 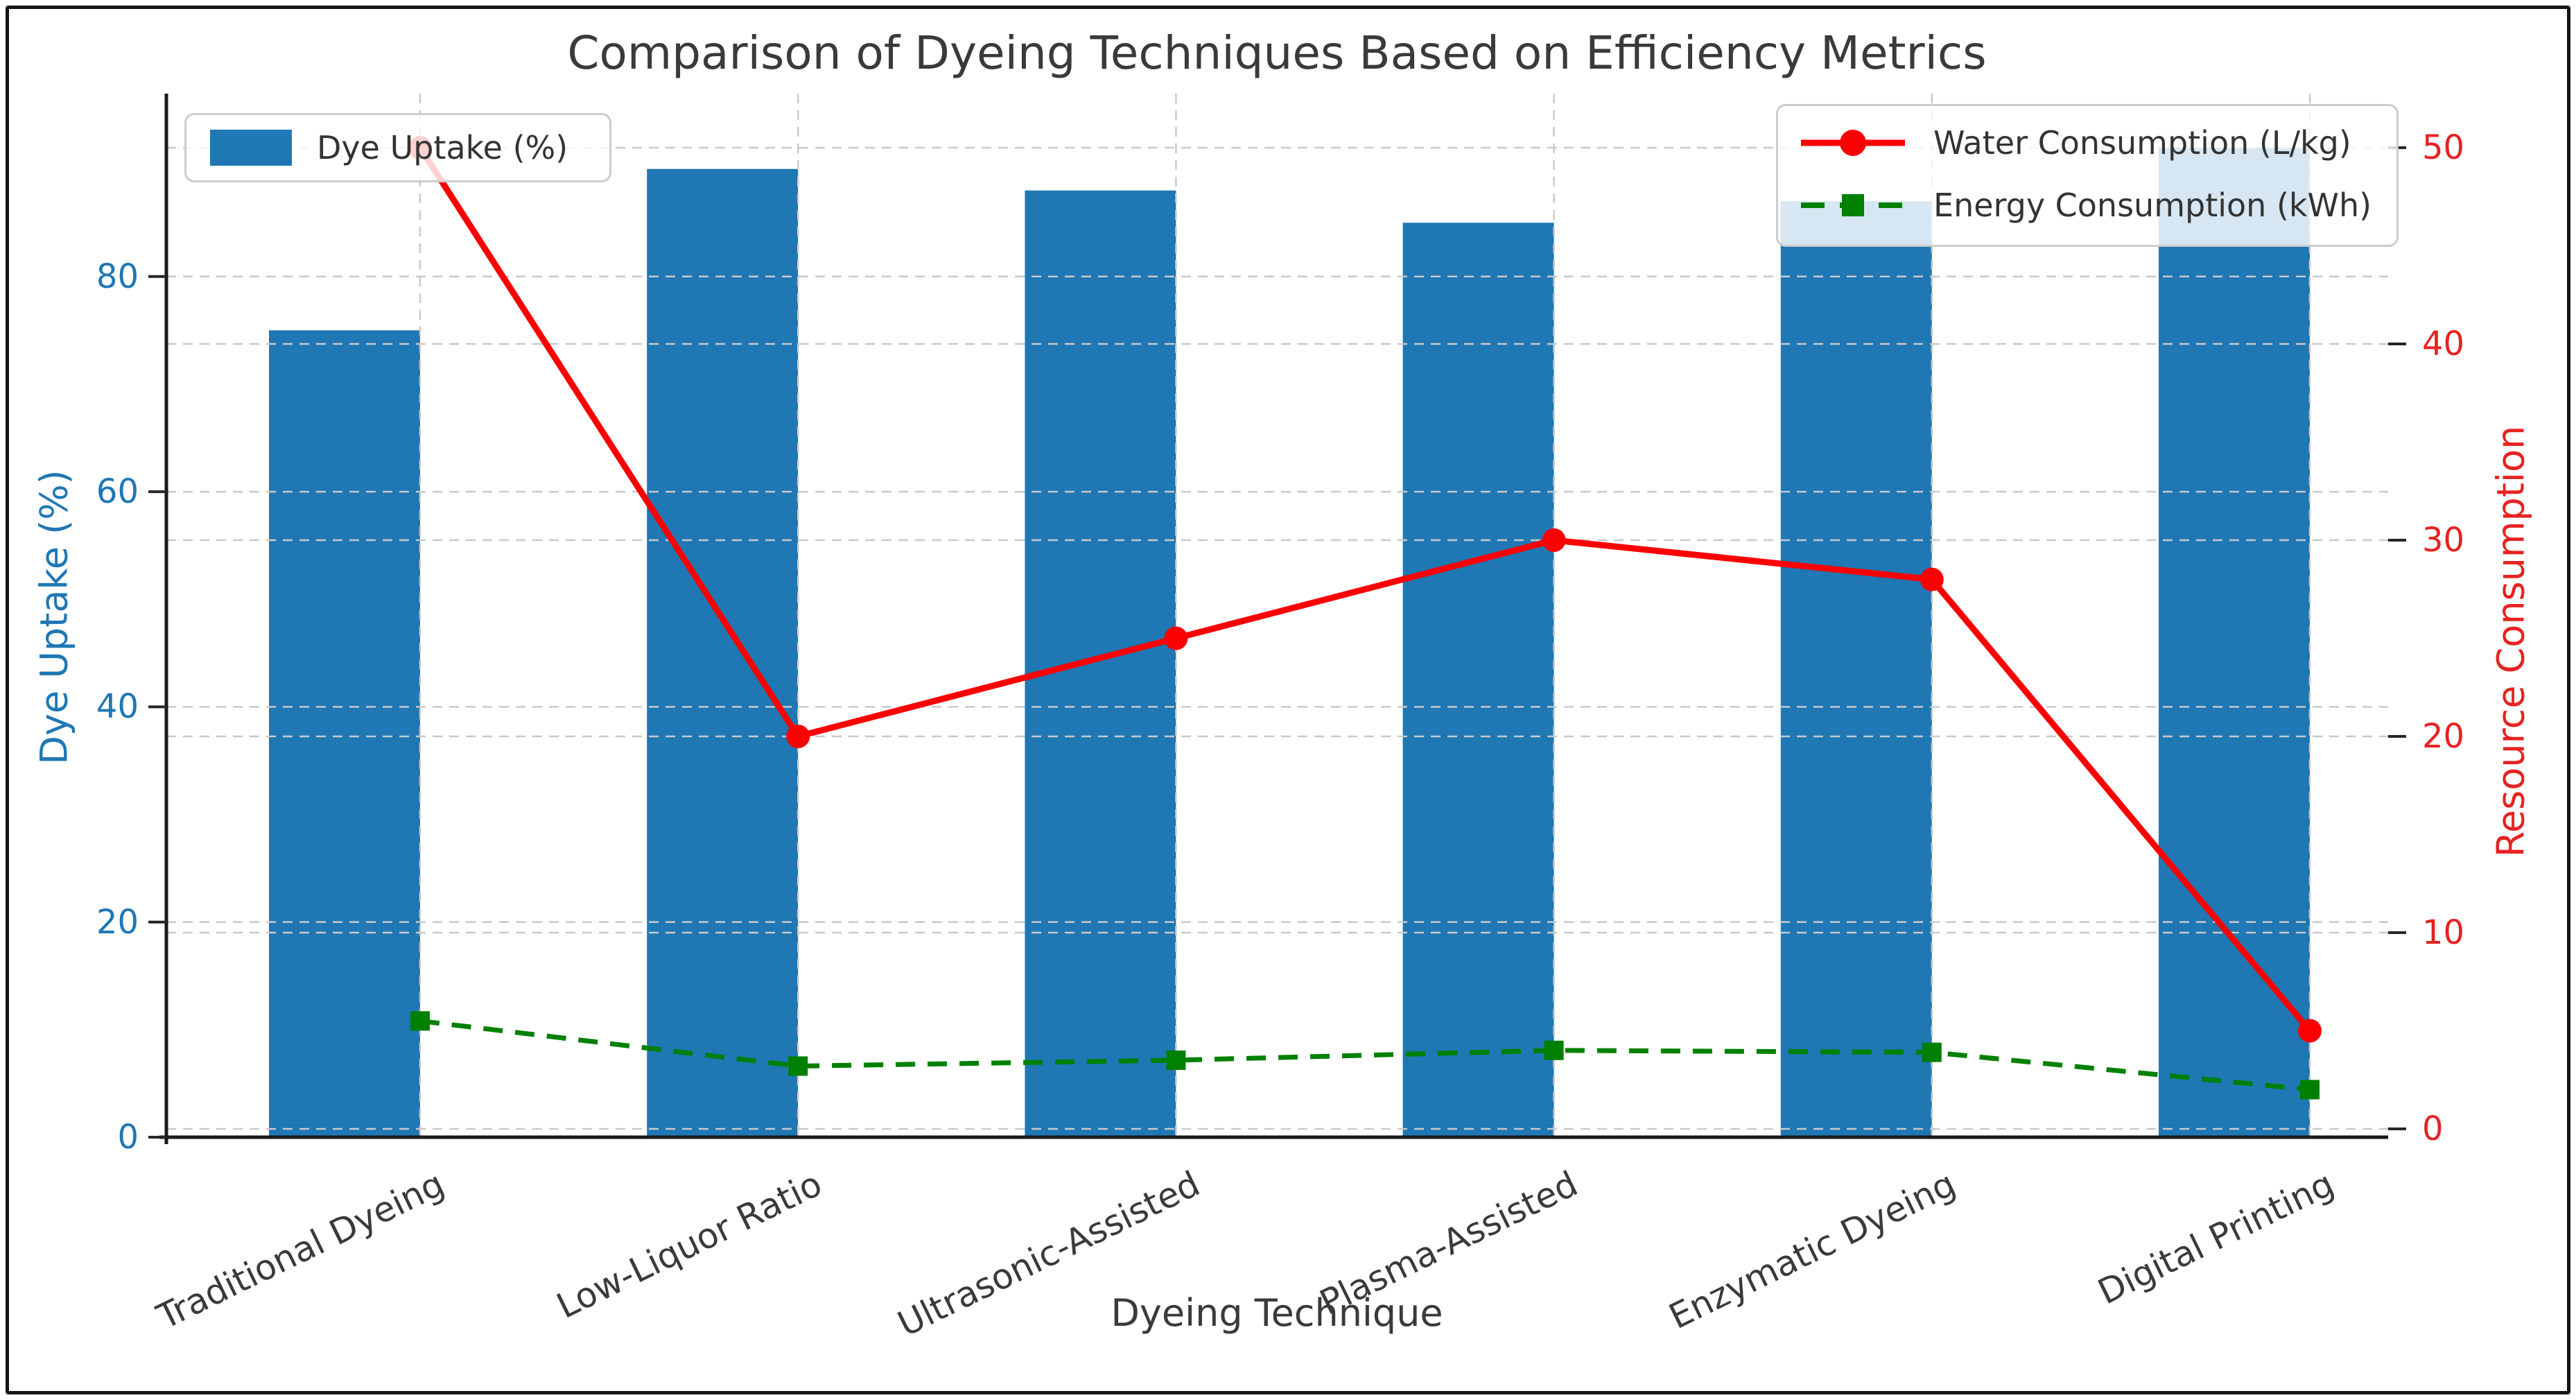 What do you see at coordinates (117, 276) in the screenshot?
I see `y-left-tick-label-80: 80` at bounding box center [117, 276].